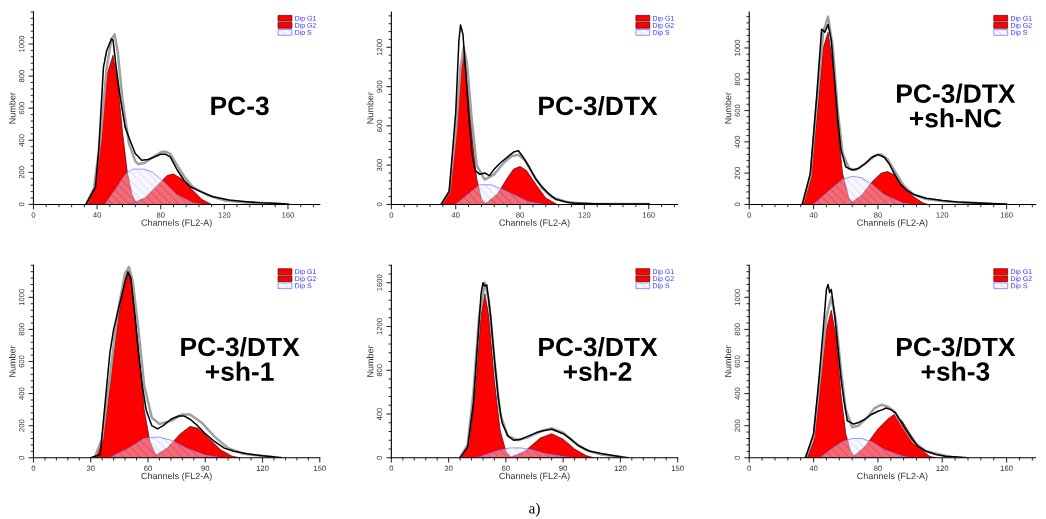 Image resolution: width=1046 pixels, height=519 pixels. I want to click on text: PC-3/DTX +sh-NC, so click(956, 105).